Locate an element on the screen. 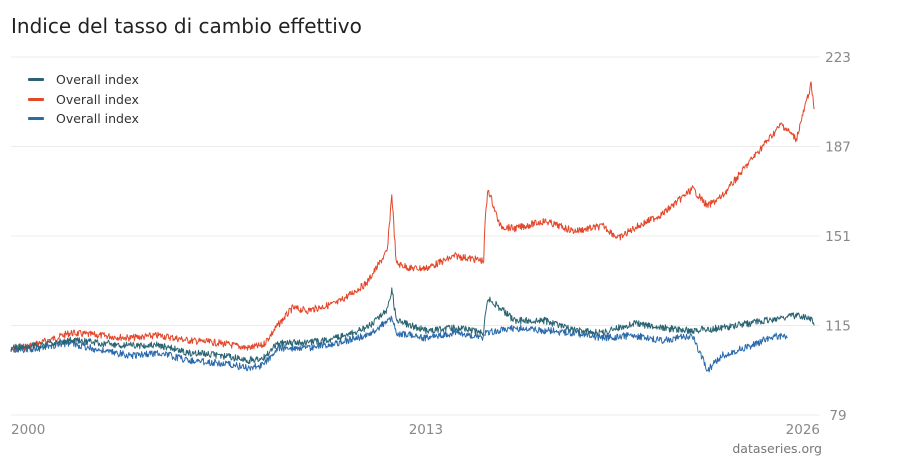 This screenshot has height=460, width=900. series-1-line is located at coordinates (399, 344).